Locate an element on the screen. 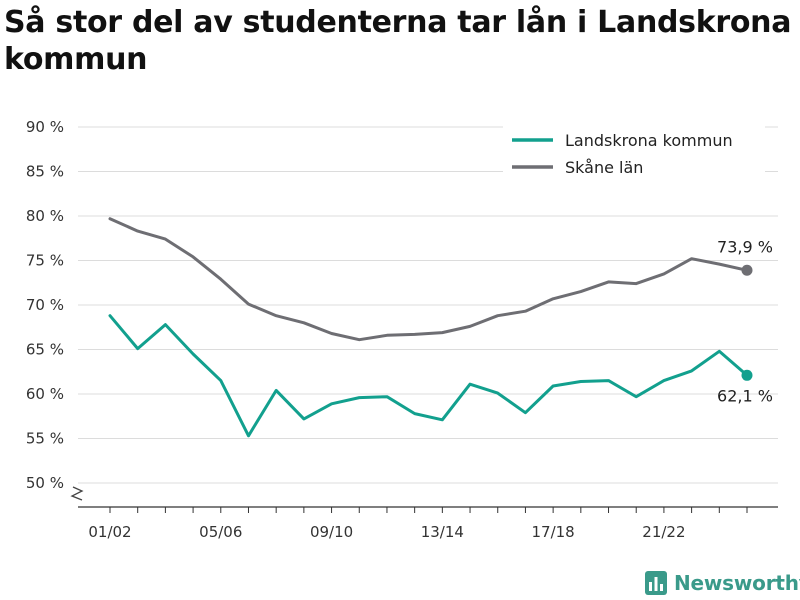 This screenshot has width=800, height=600. x-tick-label: 05/06 is located at coordinates (220, 532).